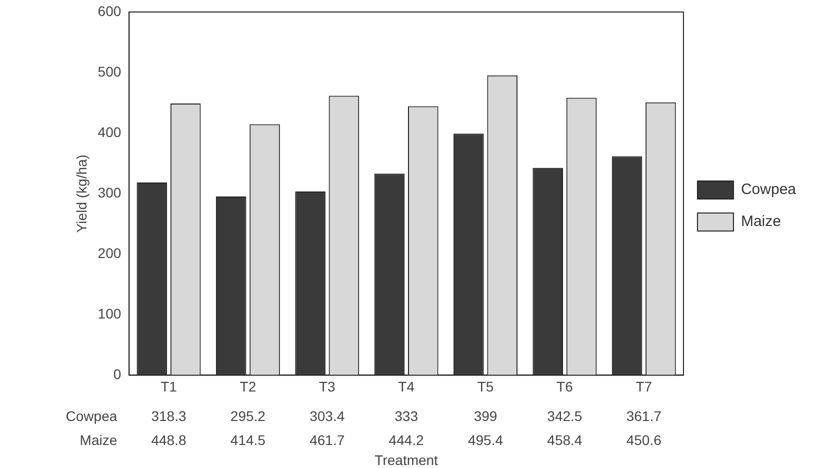  What do you see at coordinates (110, 10) in the screenshot?
I see `y-tick-label: 600` at bounding box center [110, 10].